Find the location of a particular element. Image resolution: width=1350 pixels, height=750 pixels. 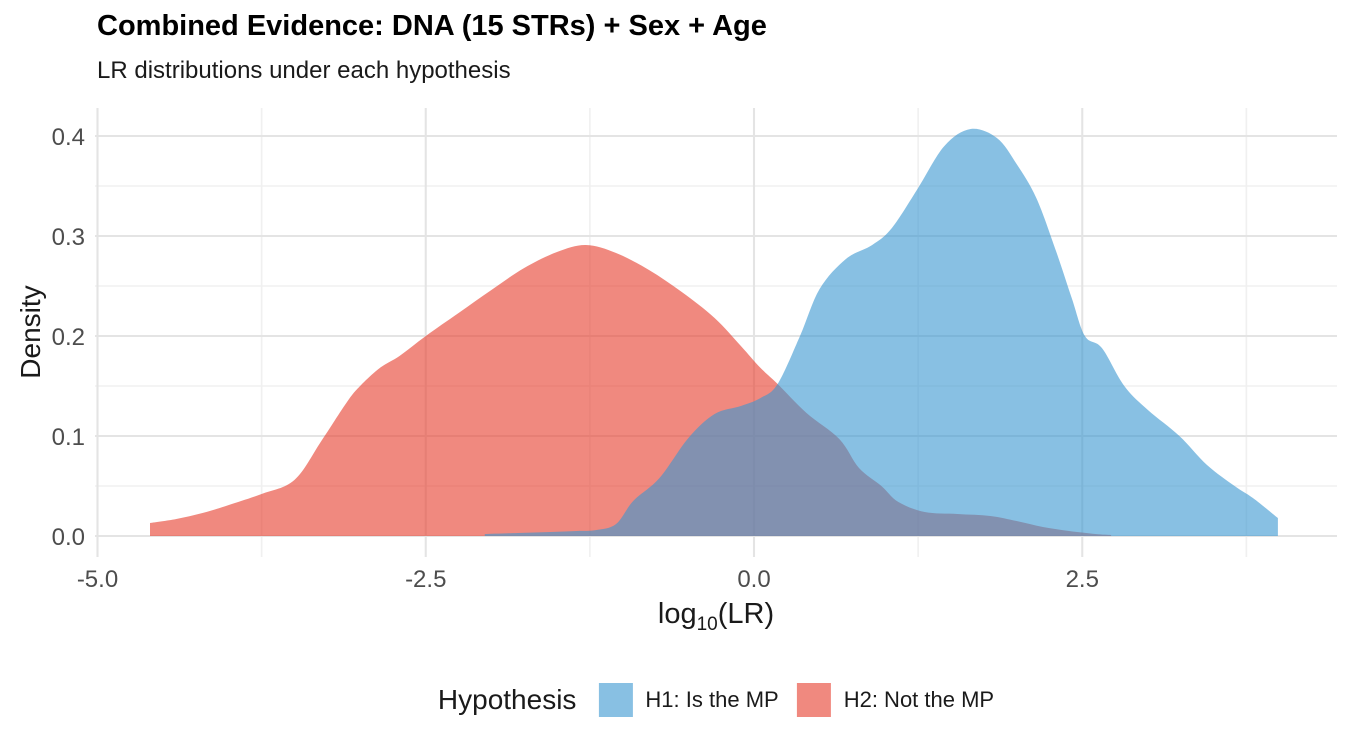

y-tick-label: 0.0 is located at coordinates (68, 537).